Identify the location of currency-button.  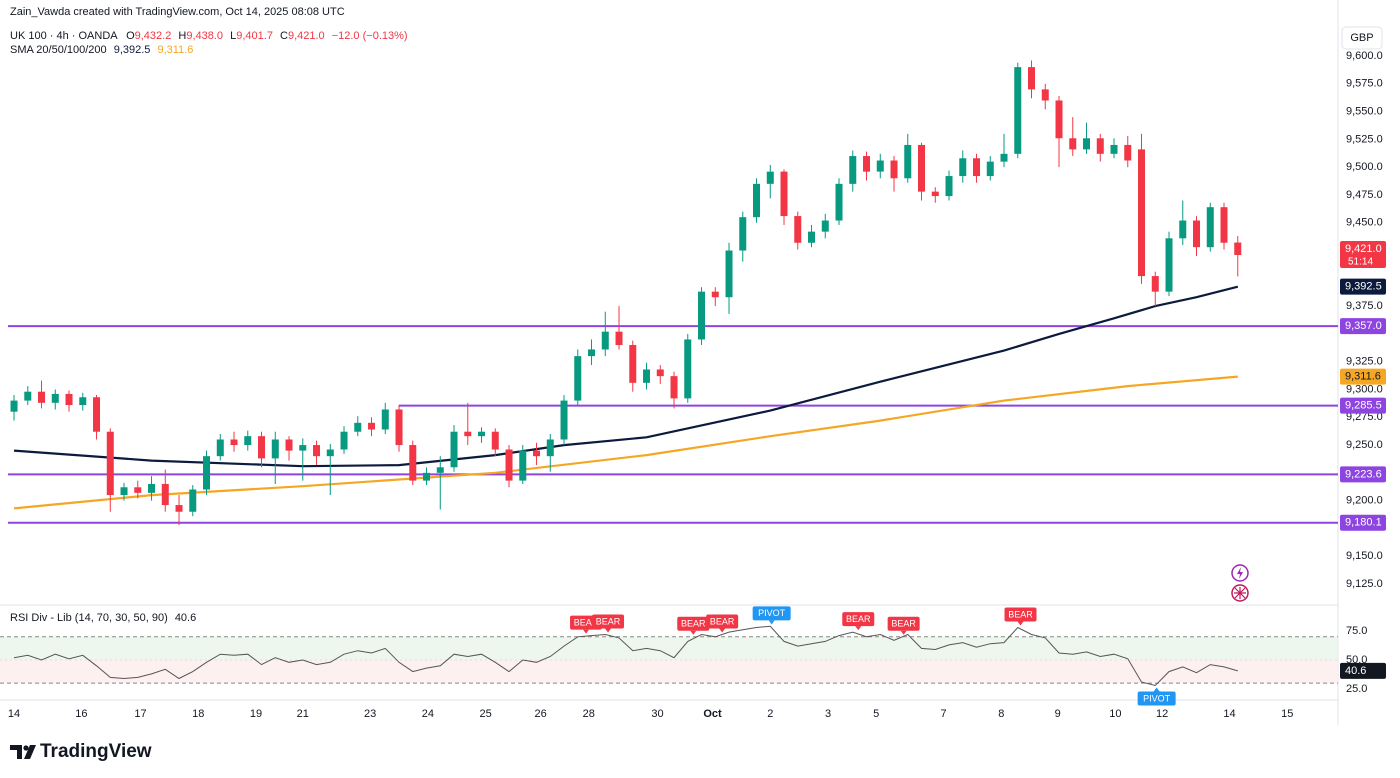
(1362, 38).